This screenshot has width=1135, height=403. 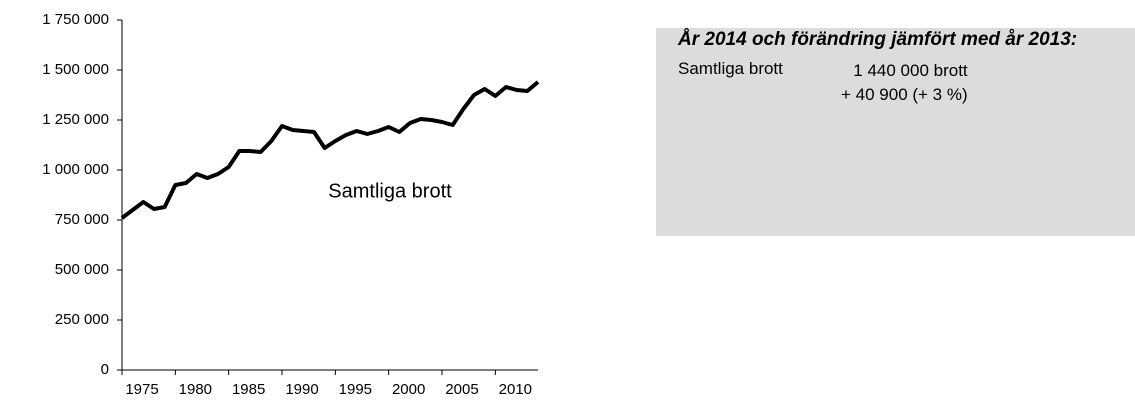 I want to click on y-tick-label: 0, so click(x=105, y=369).